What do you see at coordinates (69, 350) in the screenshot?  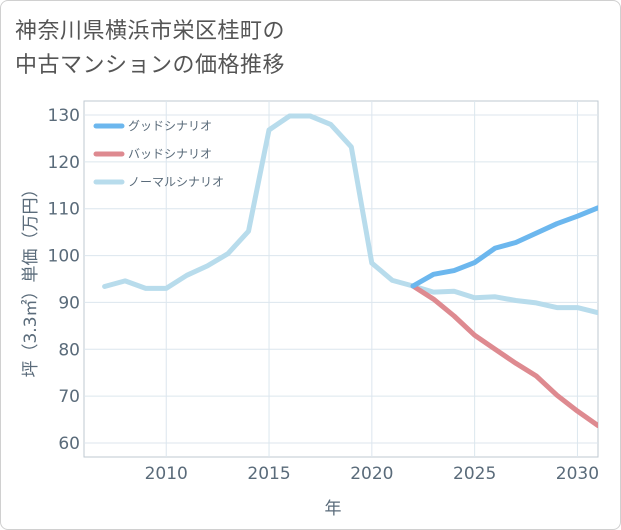 I see `y-tick-label: 80` at bounding box center [69, 350].